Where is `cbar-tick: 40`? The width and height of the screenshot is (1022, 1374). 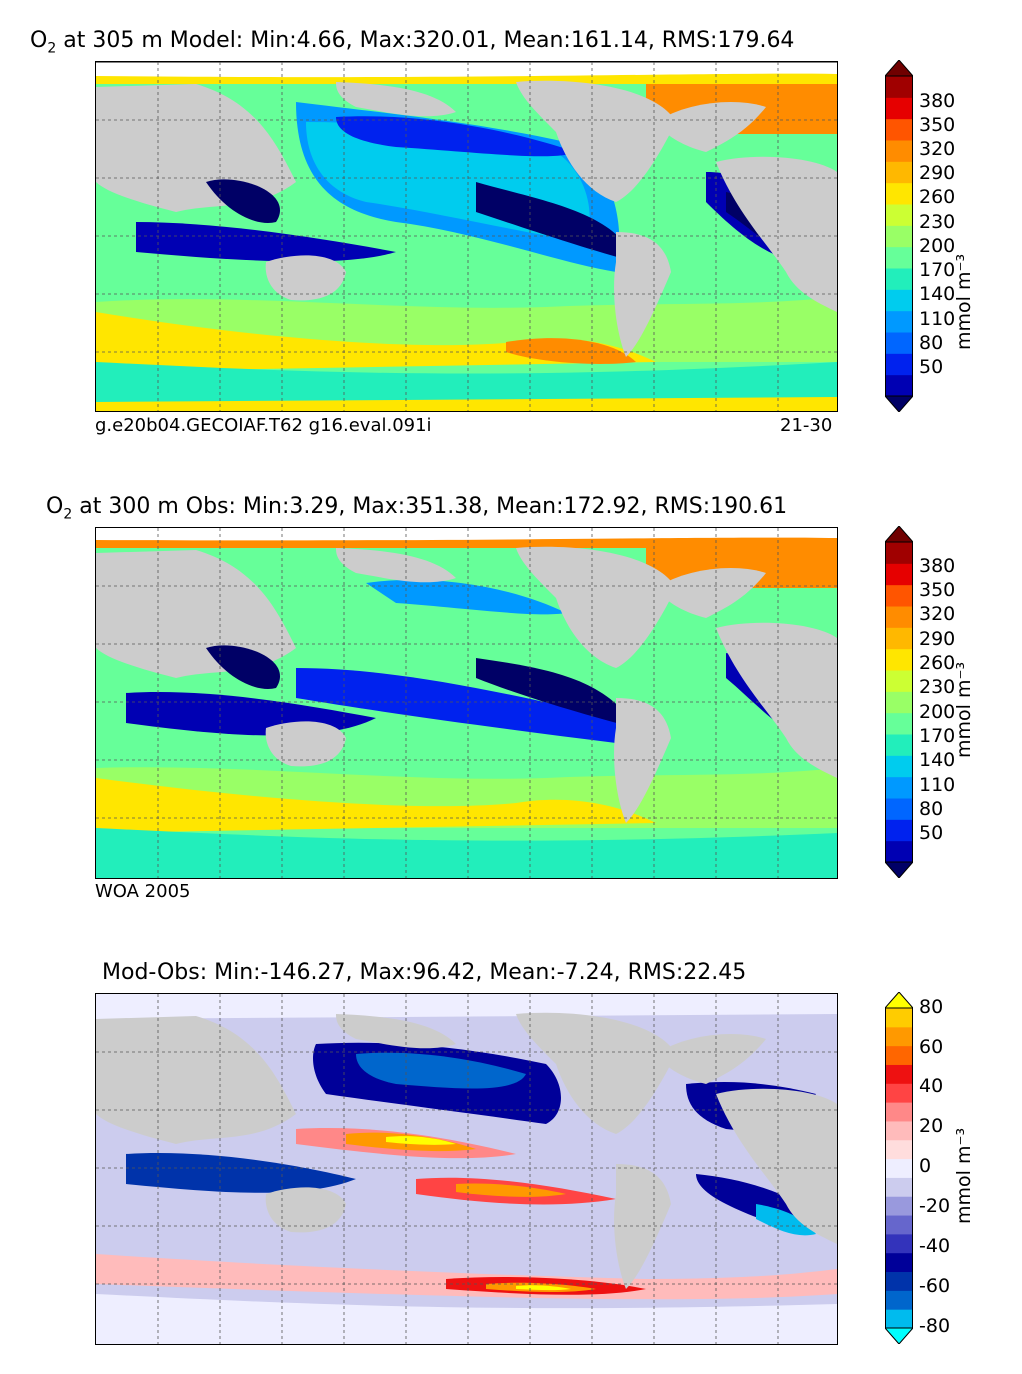 cbar-tick: 40 is located at coordinates (931, 1086).